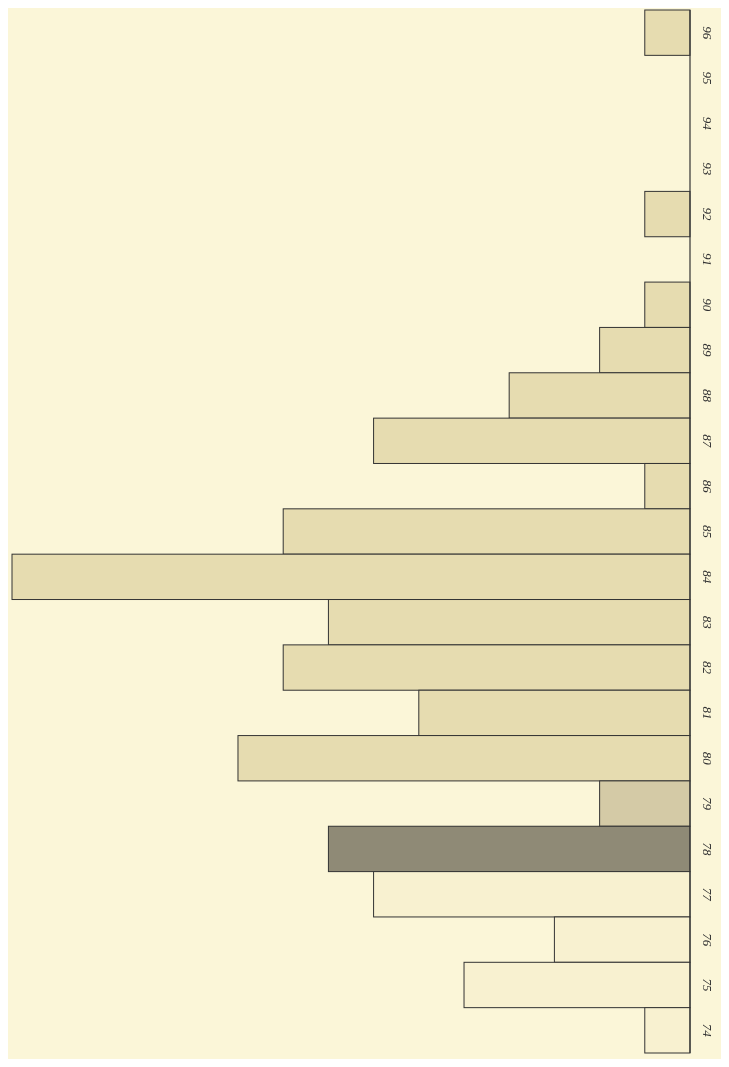 This screenshot has height=1067, width=729. What do you see at coordinates (708, 123) in the screenshot?
I see `y-tick-label: 94` at bounding box center [708, 123].